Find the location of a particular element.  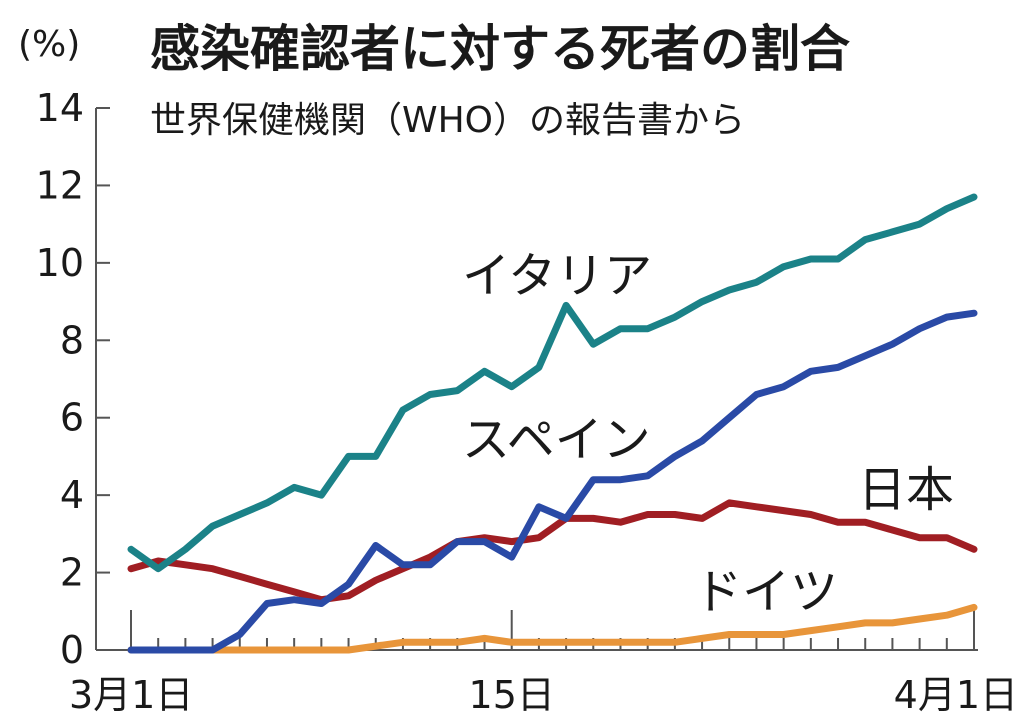

y-tick-label: 8 is located at coordinates (72, 340).